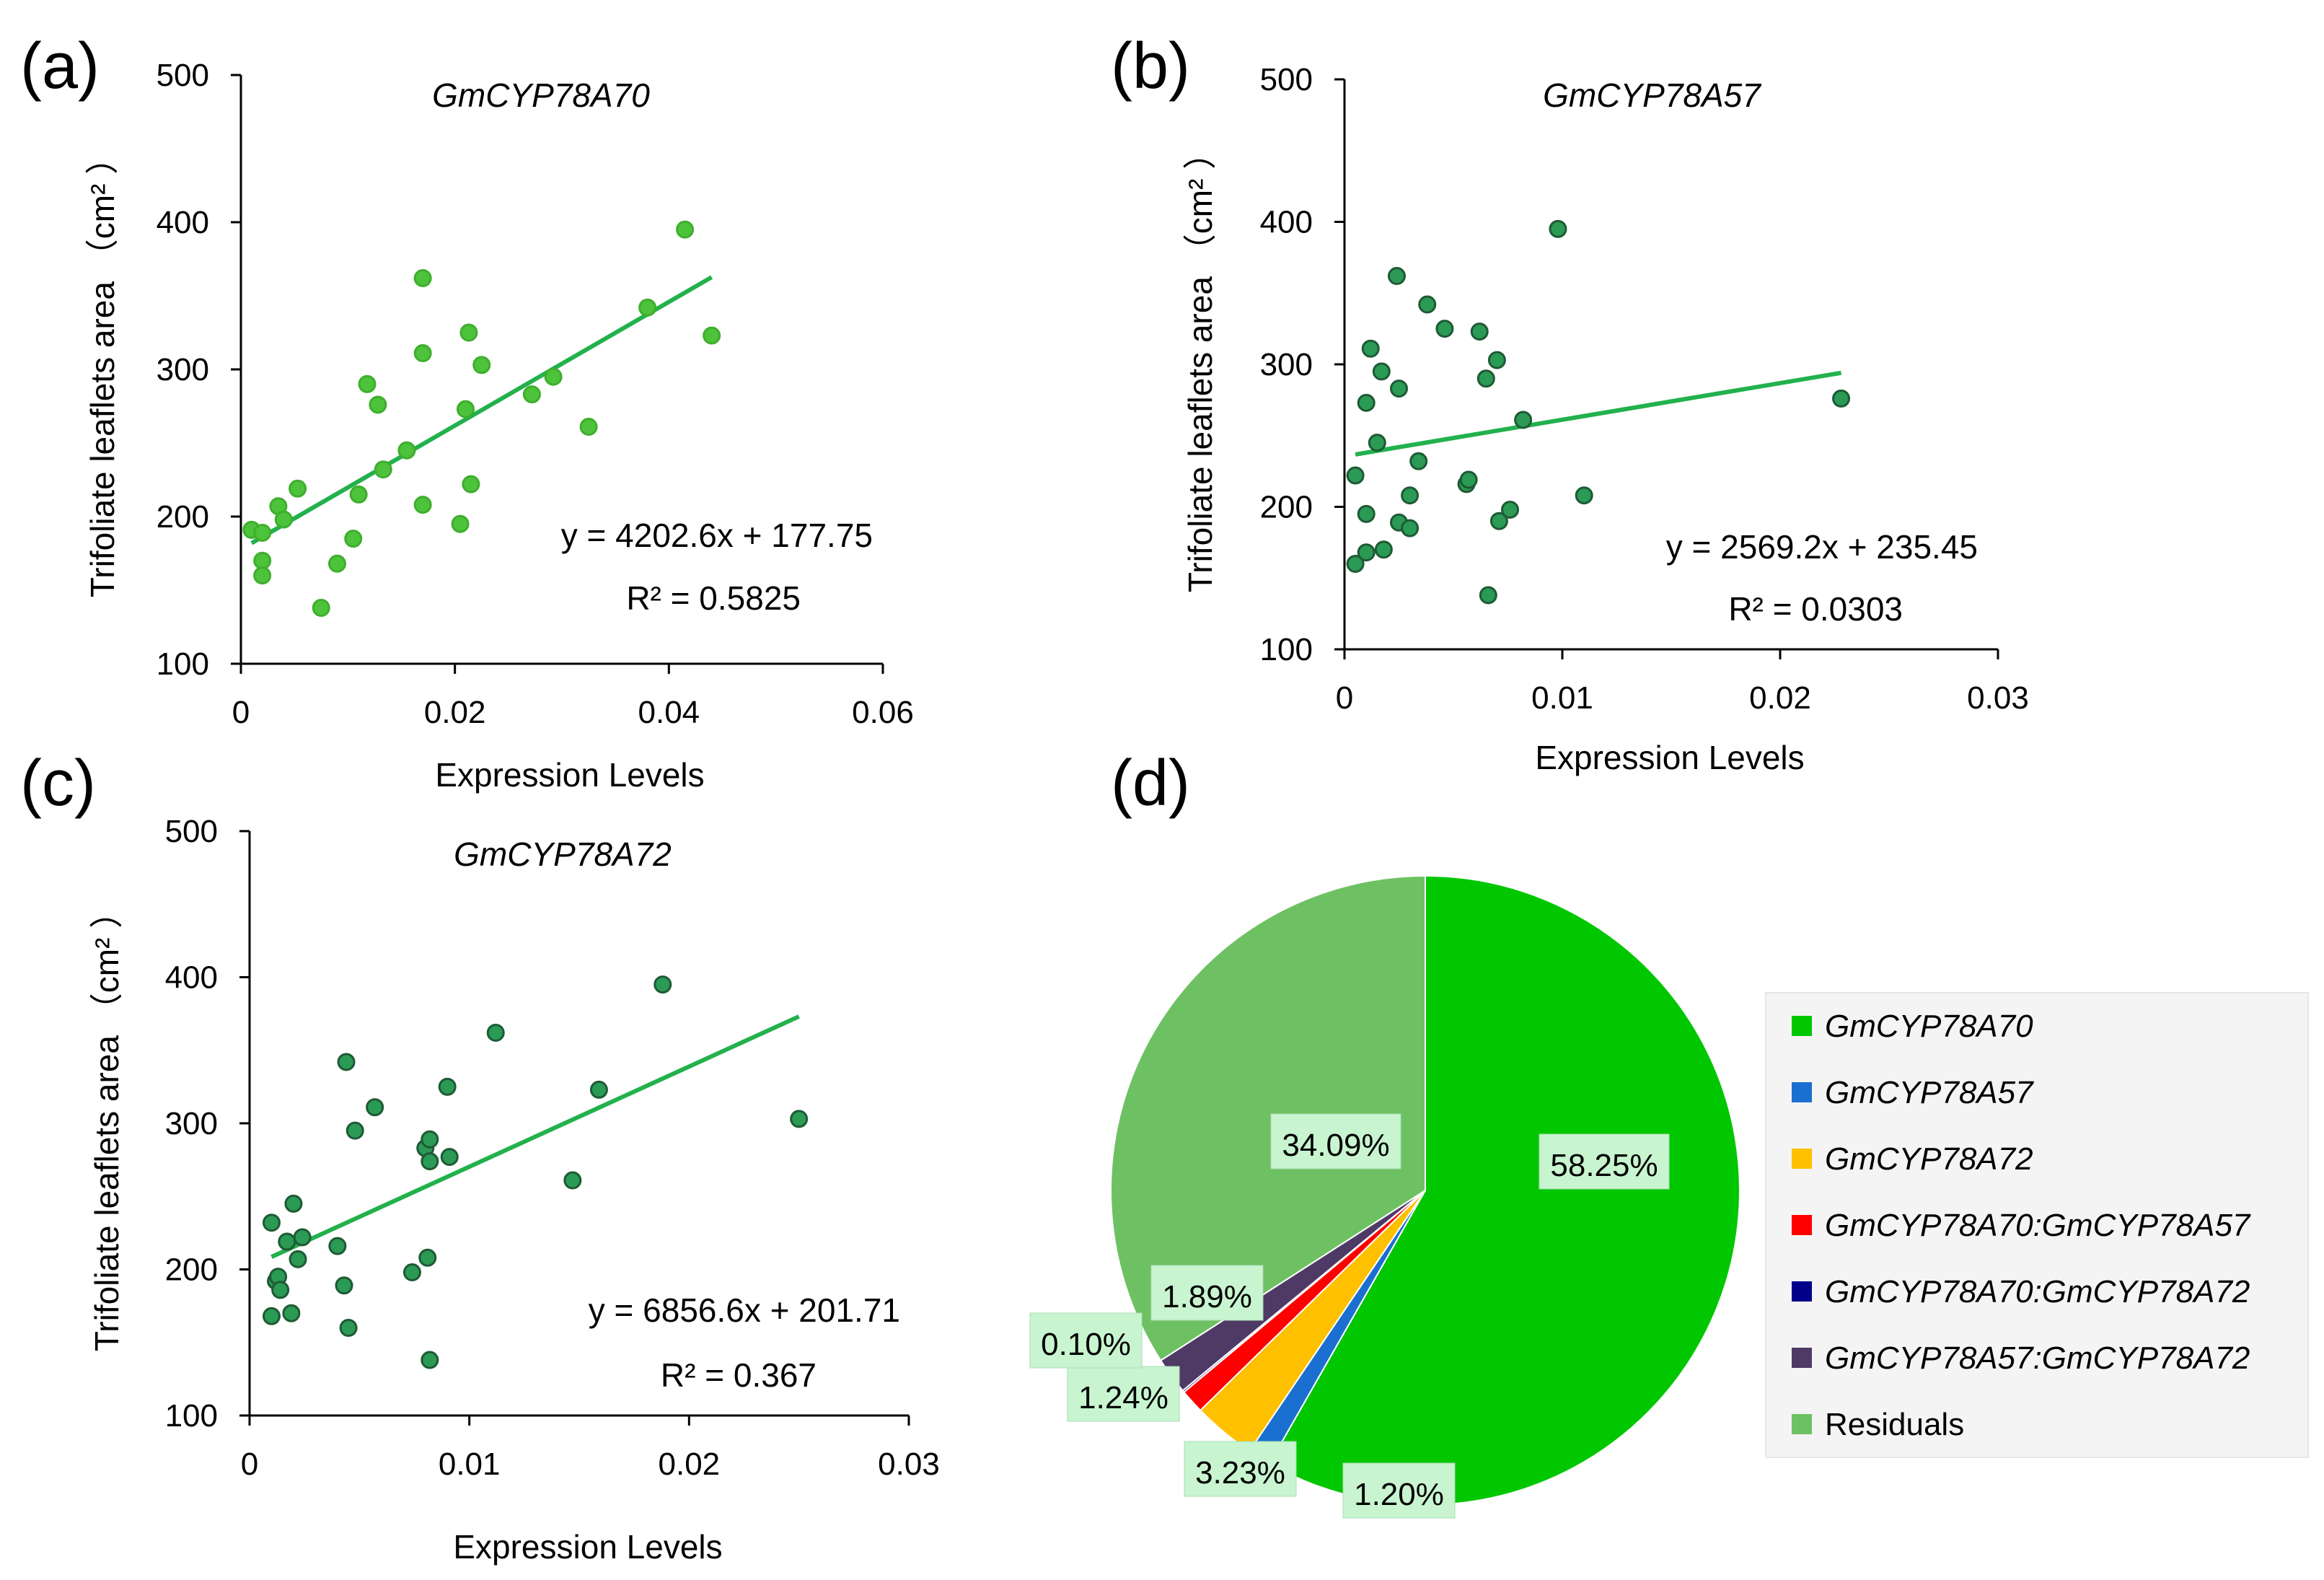 The image size is (2324, 1580). What do you see at coordinates (2037, 1358) in the screenshot?
I see `legend-label: GmCYP78A57:GmCYP78A72` at bounding box center [2037, 1358].